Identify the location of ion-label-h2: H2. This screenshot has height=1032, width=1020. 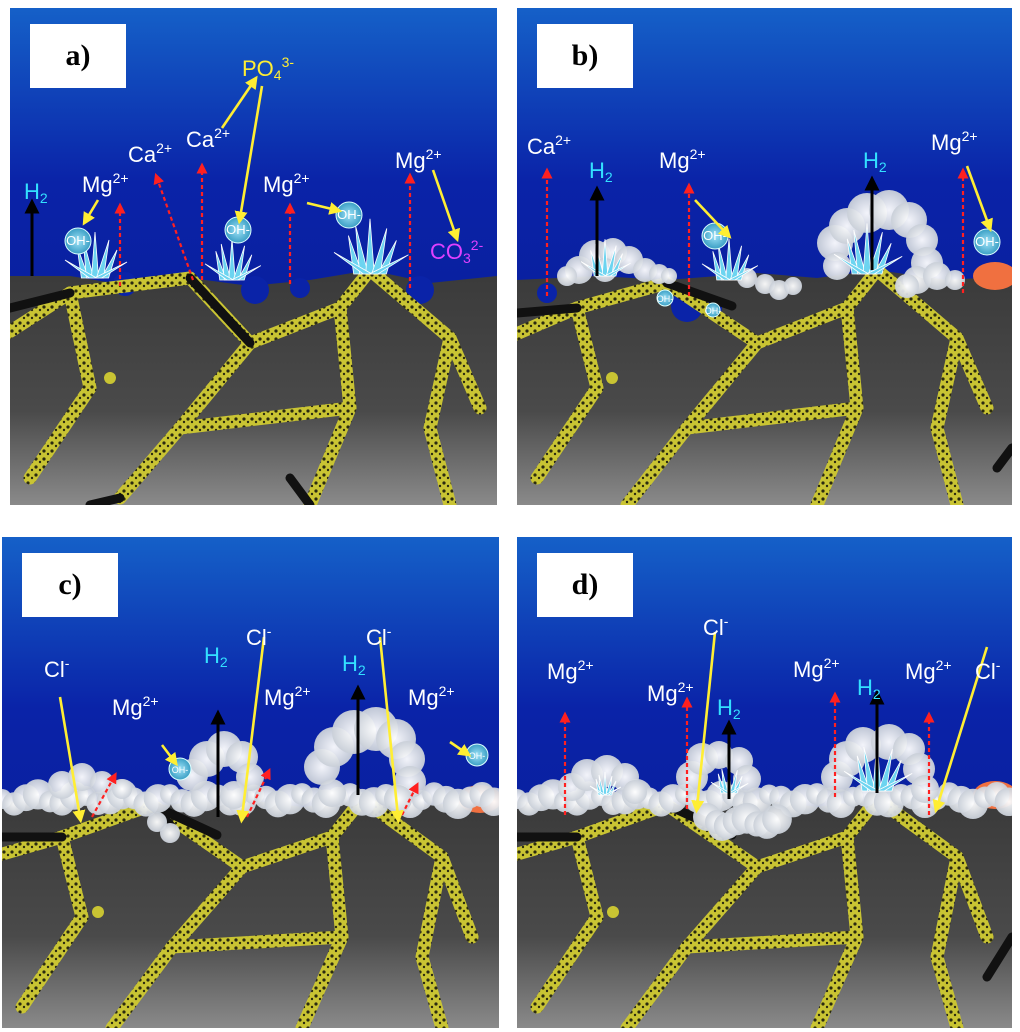
(36, 192).